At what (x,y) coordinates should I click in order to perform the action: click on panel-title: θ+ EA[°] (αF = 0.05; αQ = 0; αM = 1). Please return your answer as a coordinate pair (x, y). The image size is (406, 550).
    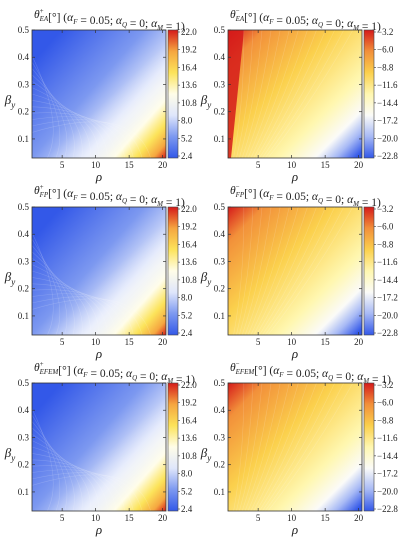
    Looking at the image, I should click on (109, 20).